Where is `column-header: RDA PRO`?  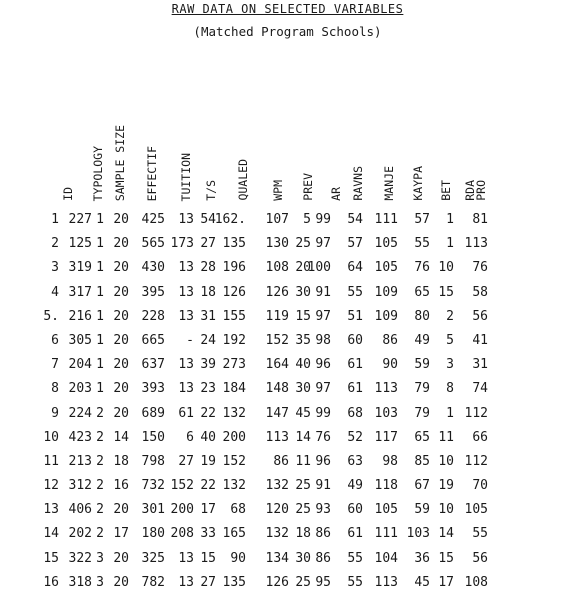 column-header: RDA PRO is located at coordinates (475, 190).